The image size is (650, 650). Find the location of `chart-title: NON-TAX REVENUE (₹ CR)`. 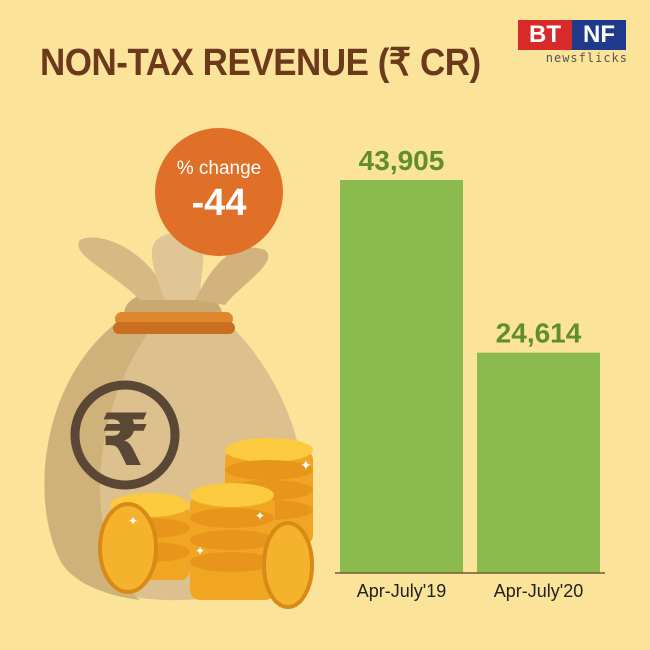

chart-title: NON-TAX REVENUE (₹ CR) is located at coordinates (260, 63).